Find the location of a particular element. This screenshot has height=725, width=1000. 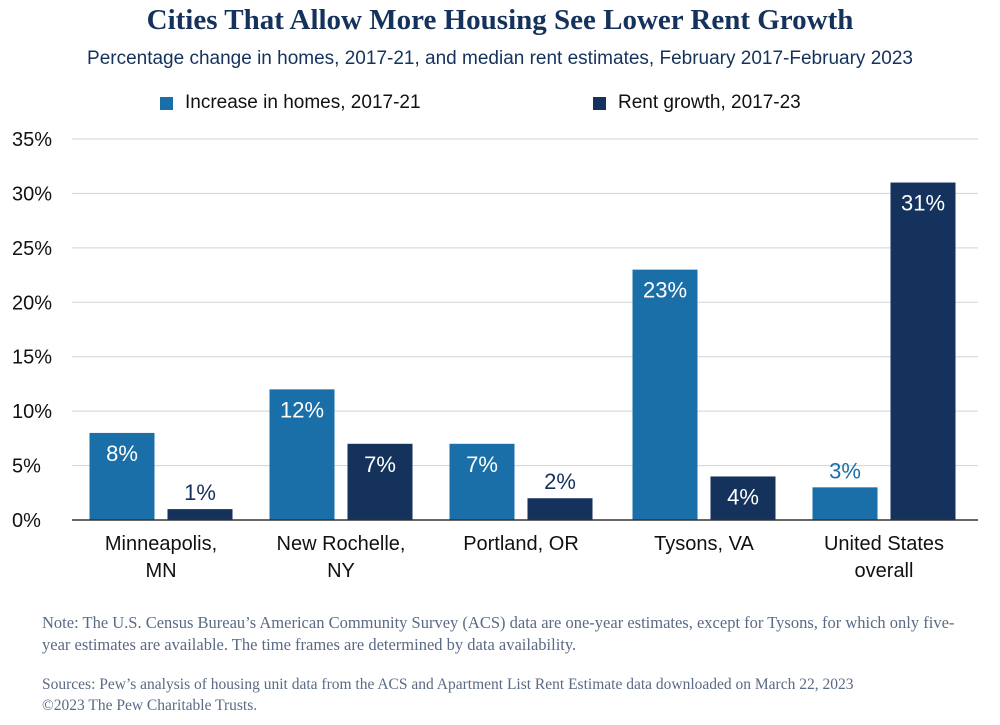

legend-item-rent: Rent growth, 2017-23 is located at coordinates (697, 103).